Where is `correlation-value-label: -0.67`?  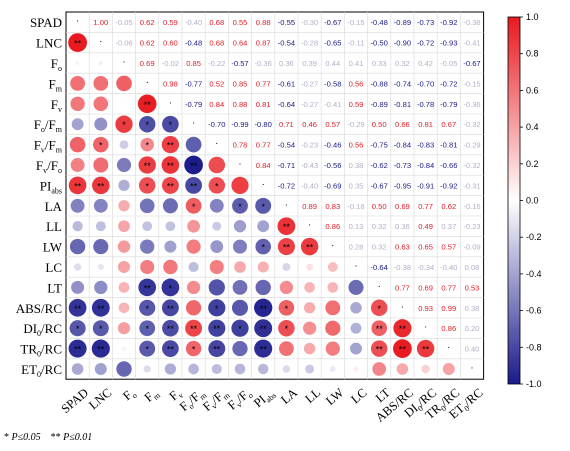
correlation-value-label: -0.67 is located at coordinates (379, 185).